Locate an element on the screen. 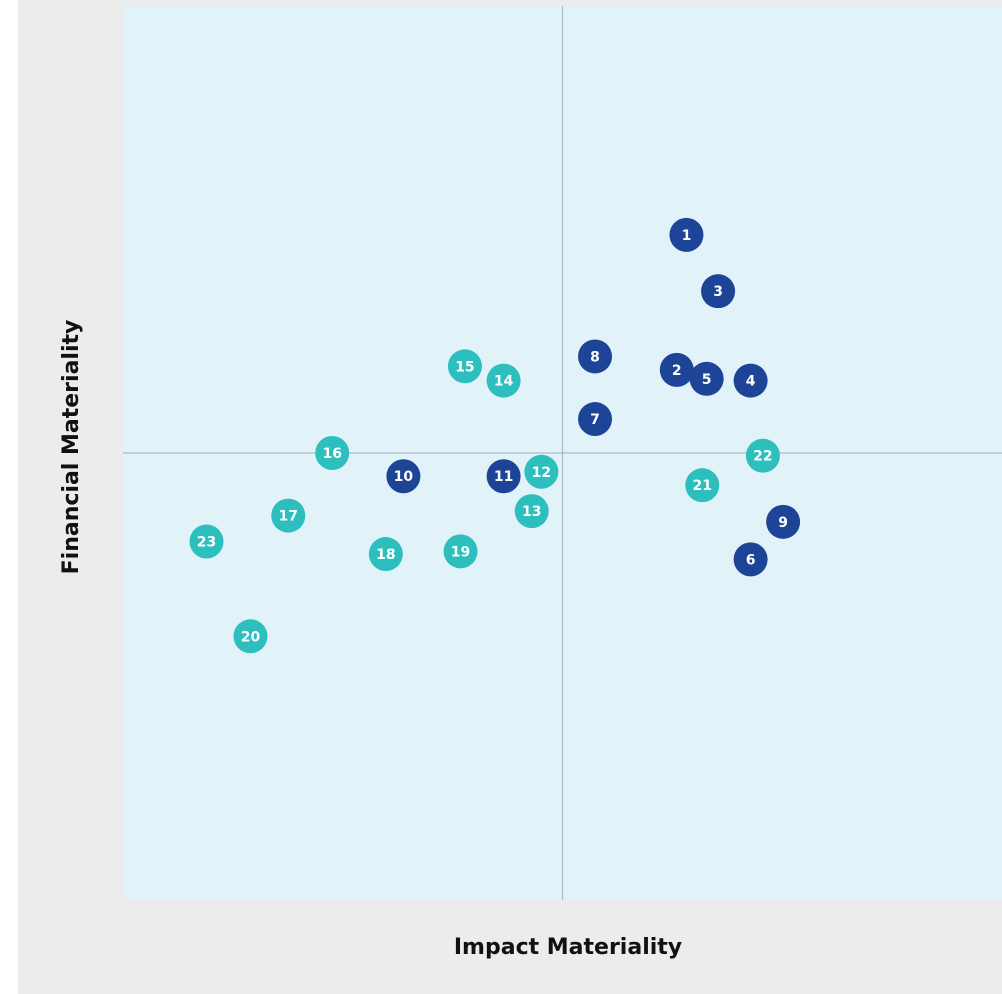 The width and height of the screenshot is (1002, 994). point-label-23: 23 is located at coordinates (206, 543).